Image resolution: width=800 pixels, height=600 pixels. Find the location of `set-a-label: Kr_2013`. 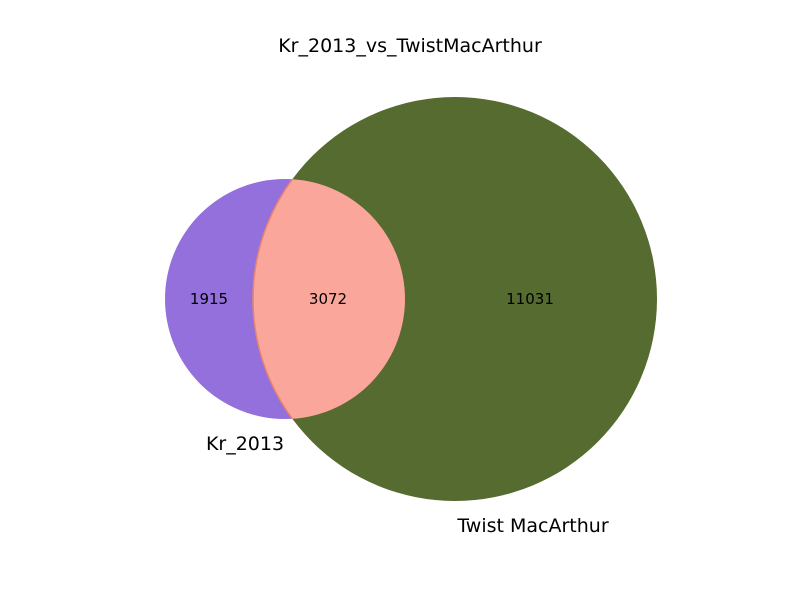

set-a-label: Kr_2013 is located at coordinates (245, 444).